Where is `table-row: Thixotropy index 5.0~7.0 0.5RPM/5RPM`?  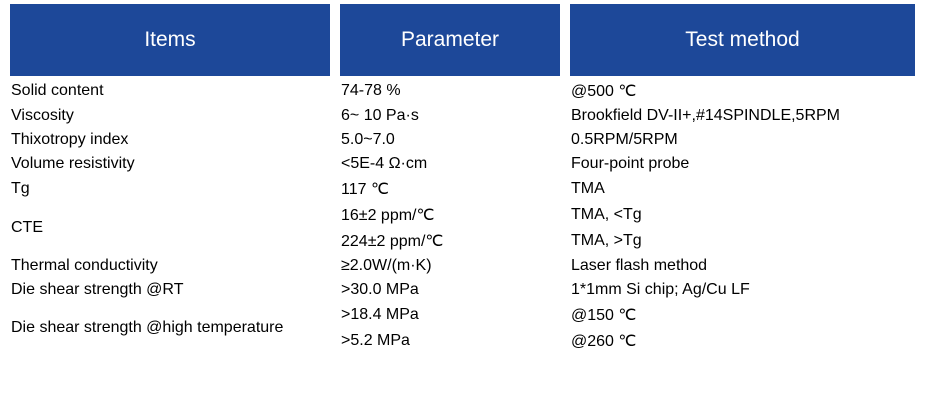 table-row: Thixotropy index 5.0~7.0 0.5RPM/5RPM is located at coordinates (462, 140).